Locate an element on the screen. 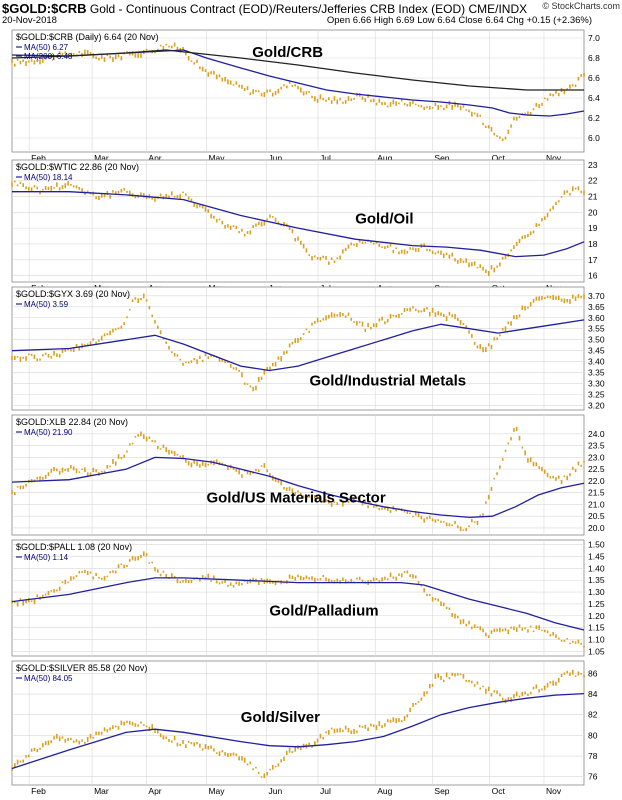  panel-title: Gold/US Materials Sector is located at coordinates (295, 498).